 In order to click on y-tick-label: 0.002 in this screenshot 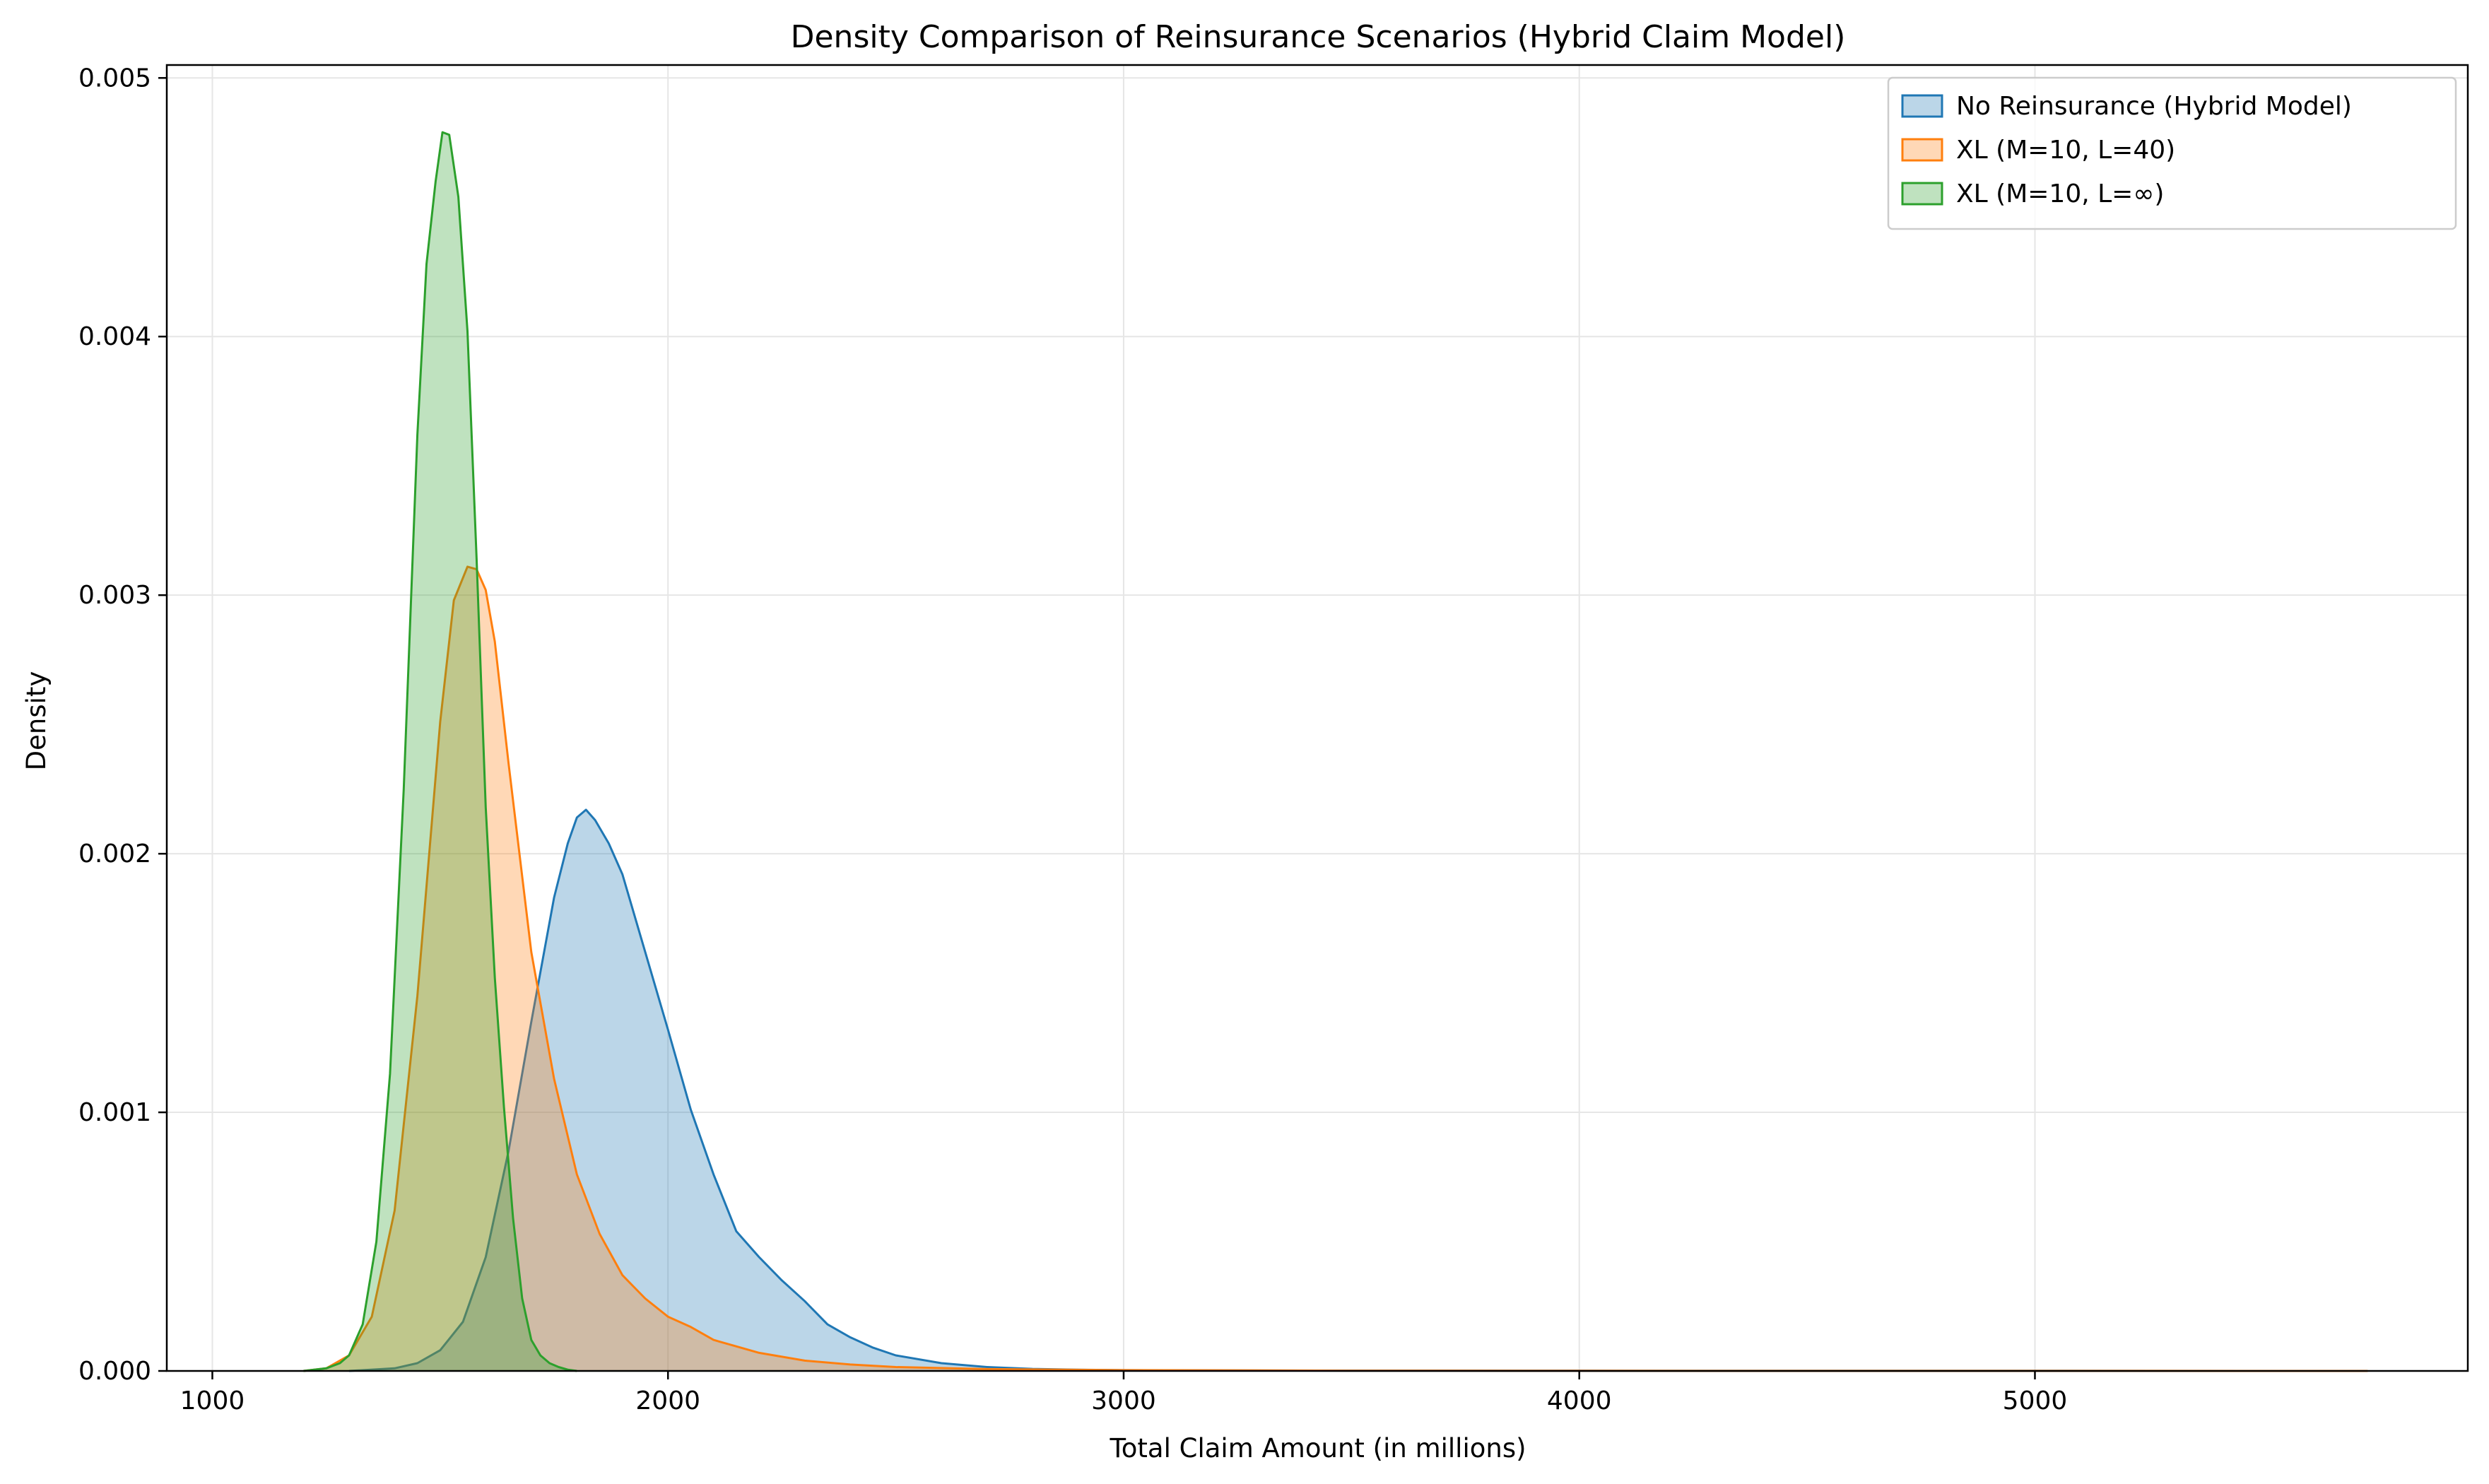, I will do `click(114, 854)`.